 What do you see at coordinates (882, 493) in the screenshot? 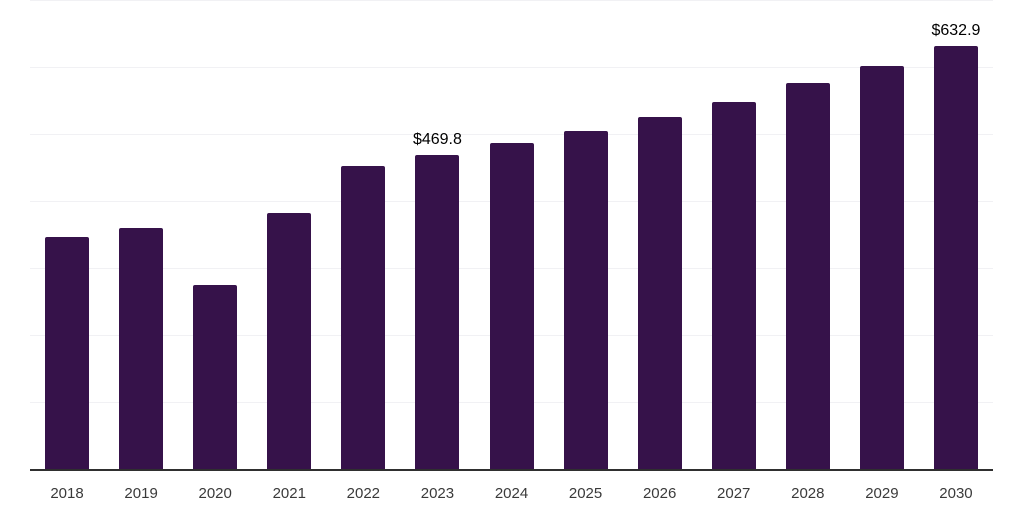
I see `x-tick-label-2029: 2029` at bounding box center [882, 493].